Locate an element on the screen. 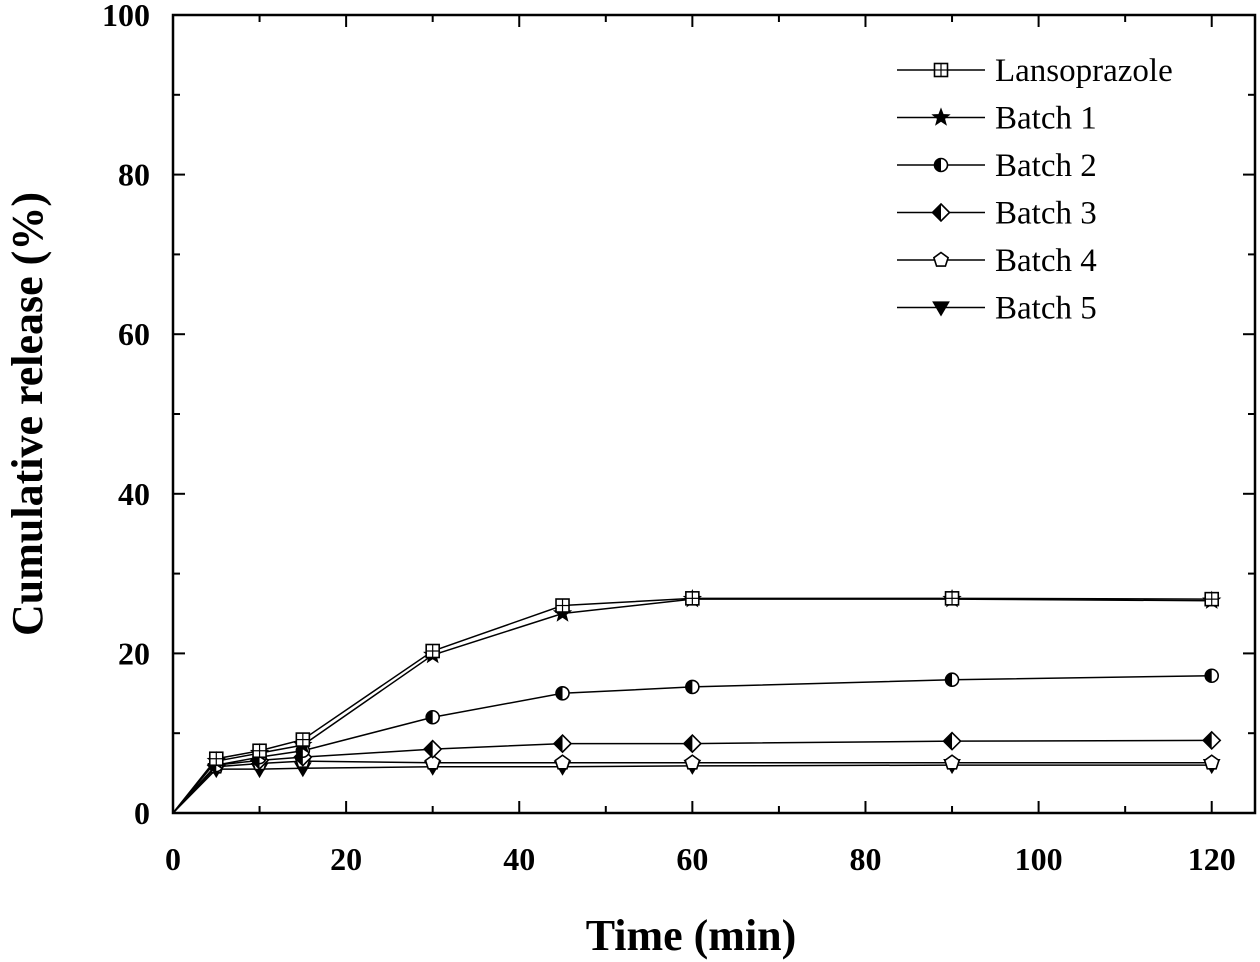  legend-item: Batch 5 is located at coordinates (997, 309).